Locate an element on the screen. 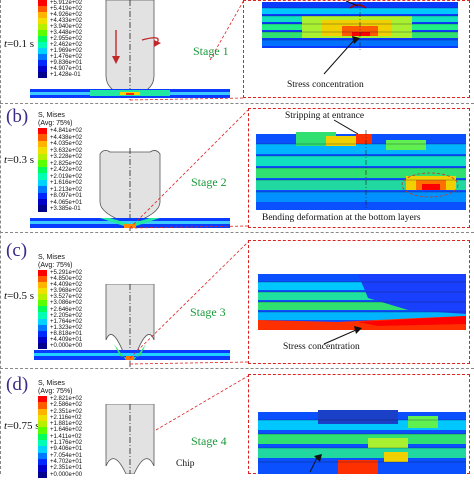 This screenshot has width=474, height=480. legend-value: +1.616e+02 is located at coordinates (66, 183).